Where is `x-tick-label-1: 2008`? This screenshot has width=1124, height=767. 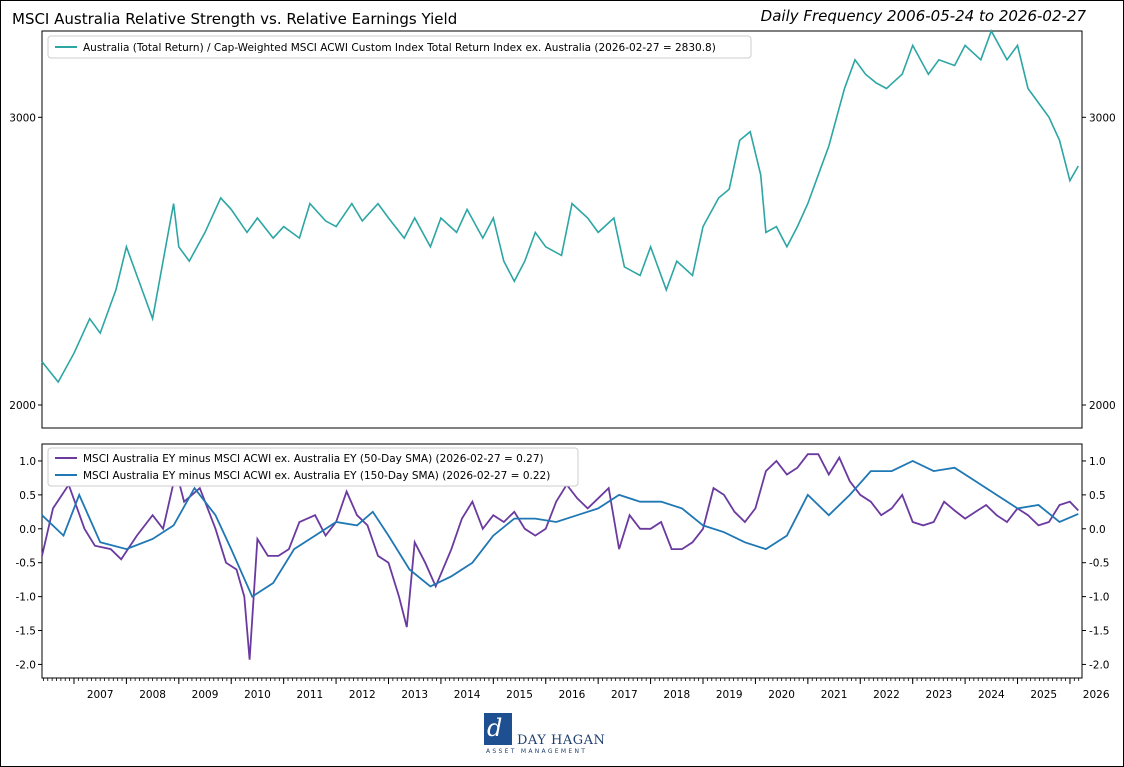 x-tick-label-1: 2008 is located at coordinates (152, 695).